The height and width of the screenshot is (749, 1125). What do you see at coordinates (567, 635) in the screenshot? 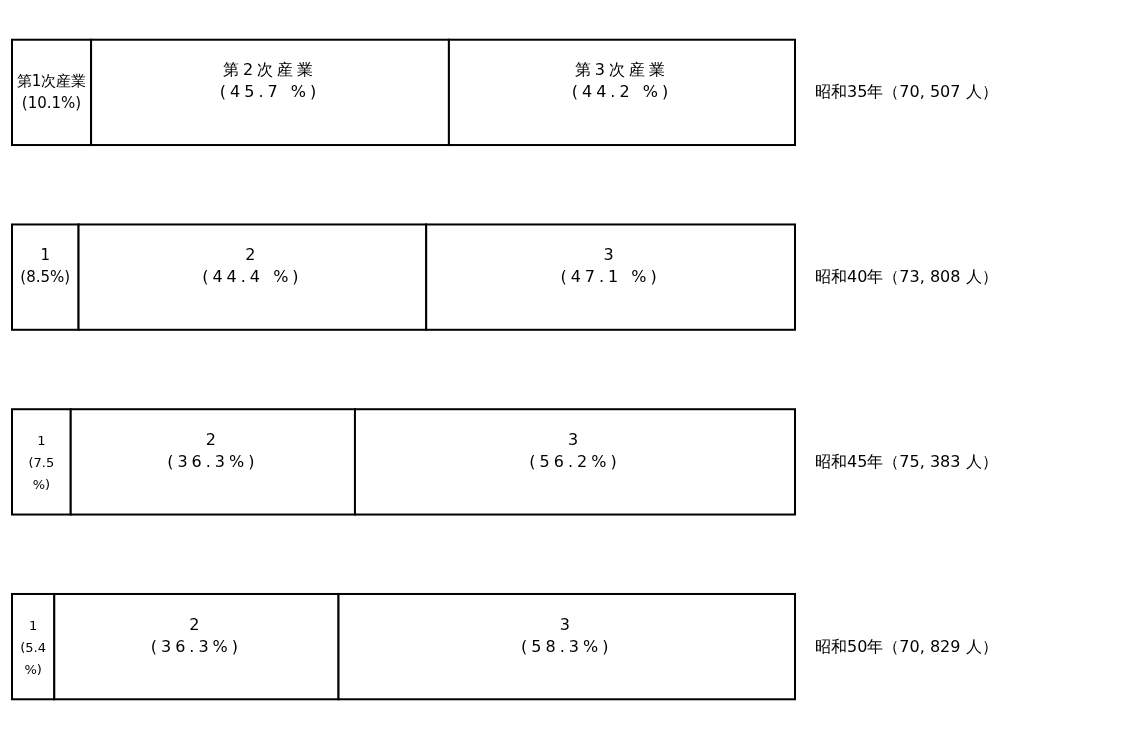
I see `data-label: 3 (58.3%)` at bounding box center [567, 635].